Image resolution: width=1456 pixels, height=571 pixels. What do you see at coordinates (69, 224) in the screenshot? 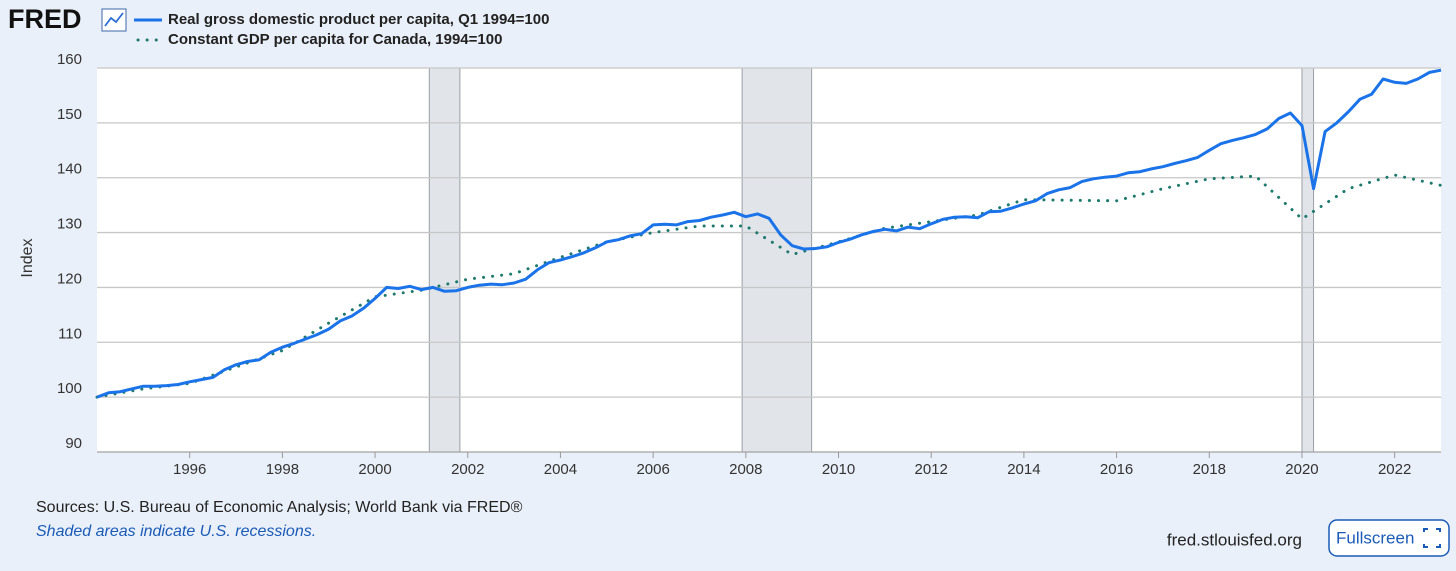
I see `y-tick-label: 130` at bounding box center [69, 224].